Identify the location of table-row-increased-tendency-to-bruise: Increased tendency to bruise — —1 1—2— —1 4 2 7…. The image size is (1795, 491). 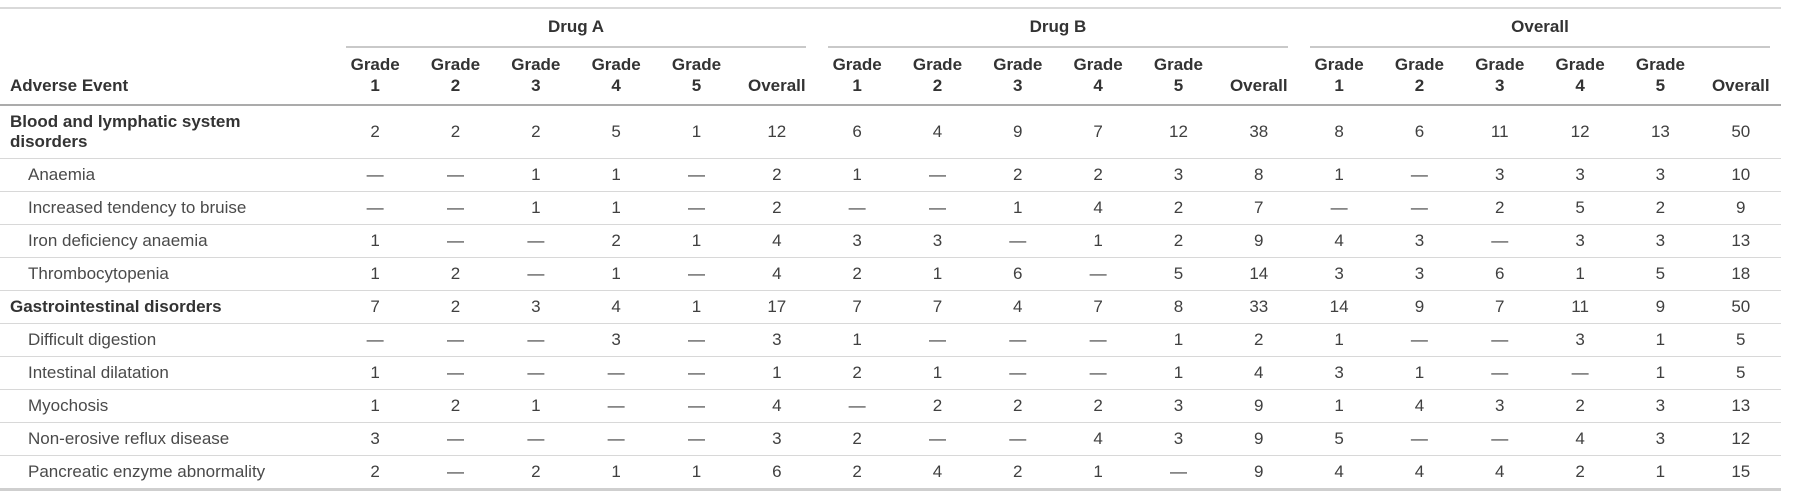
(890, 208).